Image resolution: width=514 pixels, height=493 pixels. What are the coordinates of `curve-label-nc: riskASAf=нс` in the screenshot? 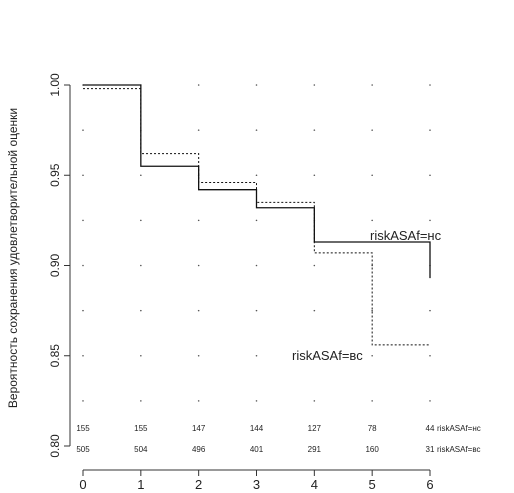 It's located at (406, 235).